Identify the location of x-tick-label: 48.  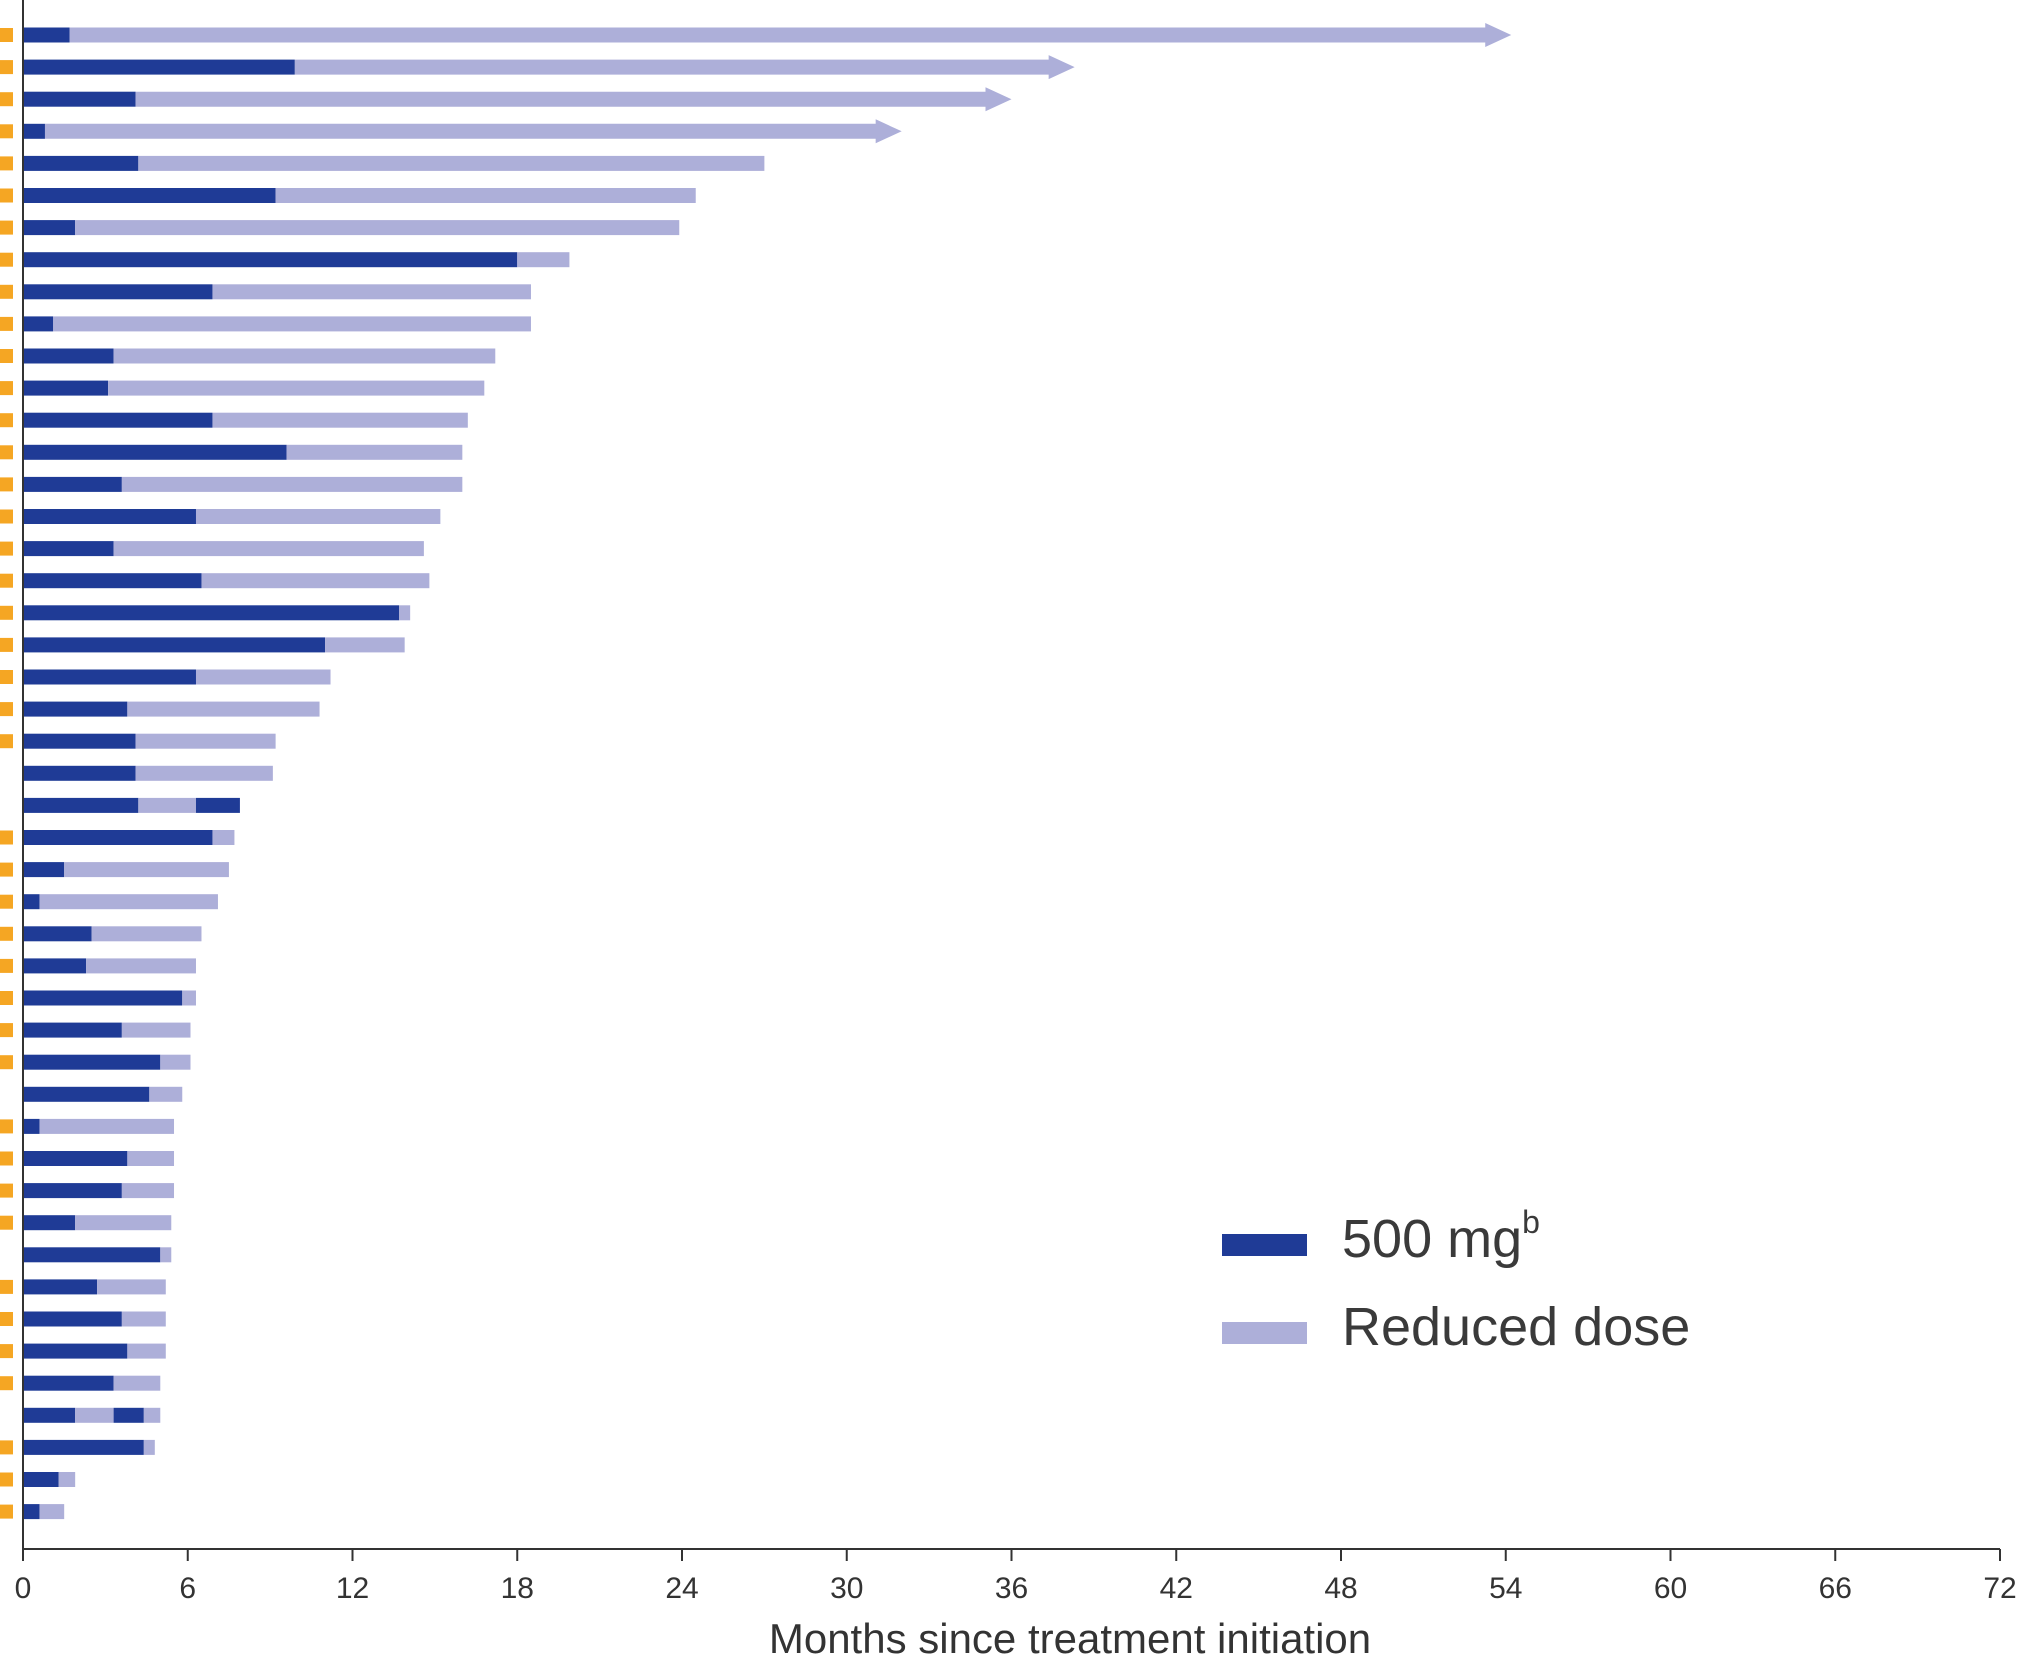
(1340, 1588).